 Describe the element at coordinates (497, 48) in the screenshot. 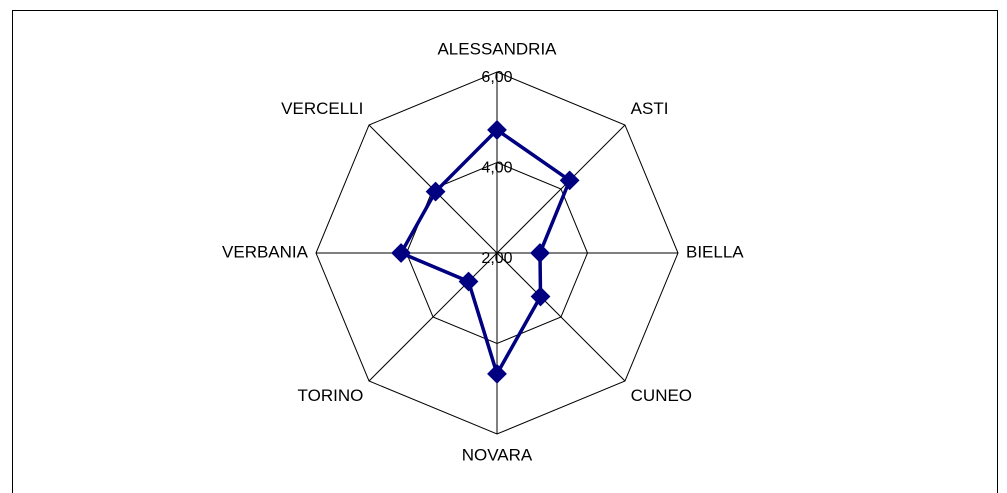

I see `category-label: ALESSANDRIA` at that location.